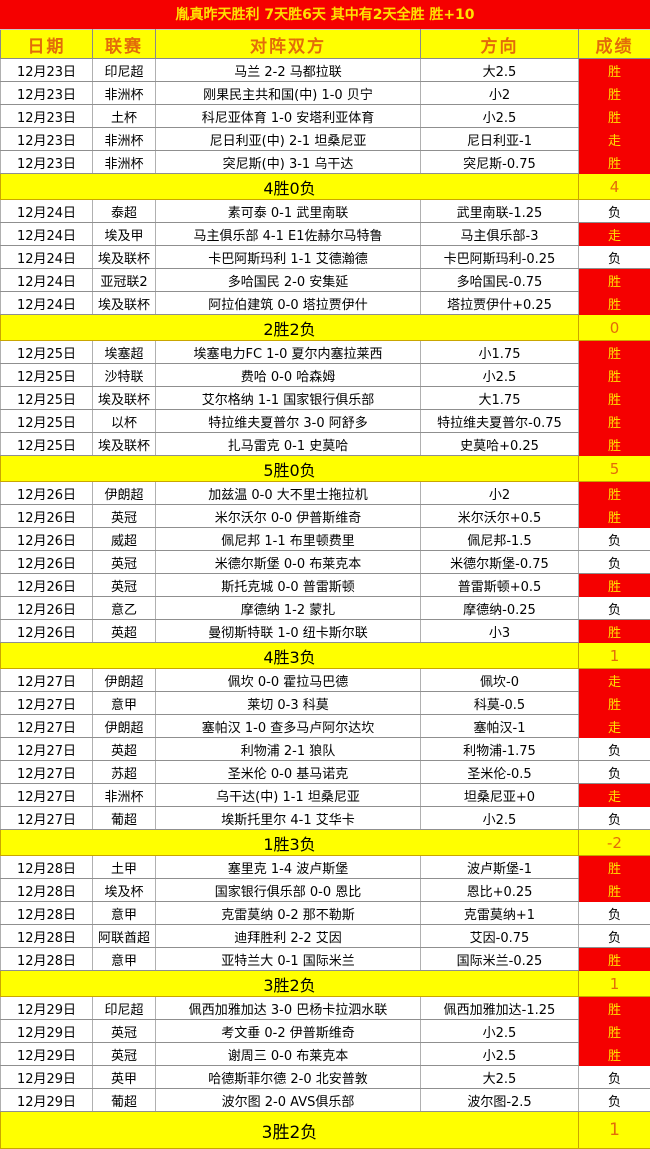  I want to click on cell-dir: 塔拉贾伊什+0.25, so click(500, 303).